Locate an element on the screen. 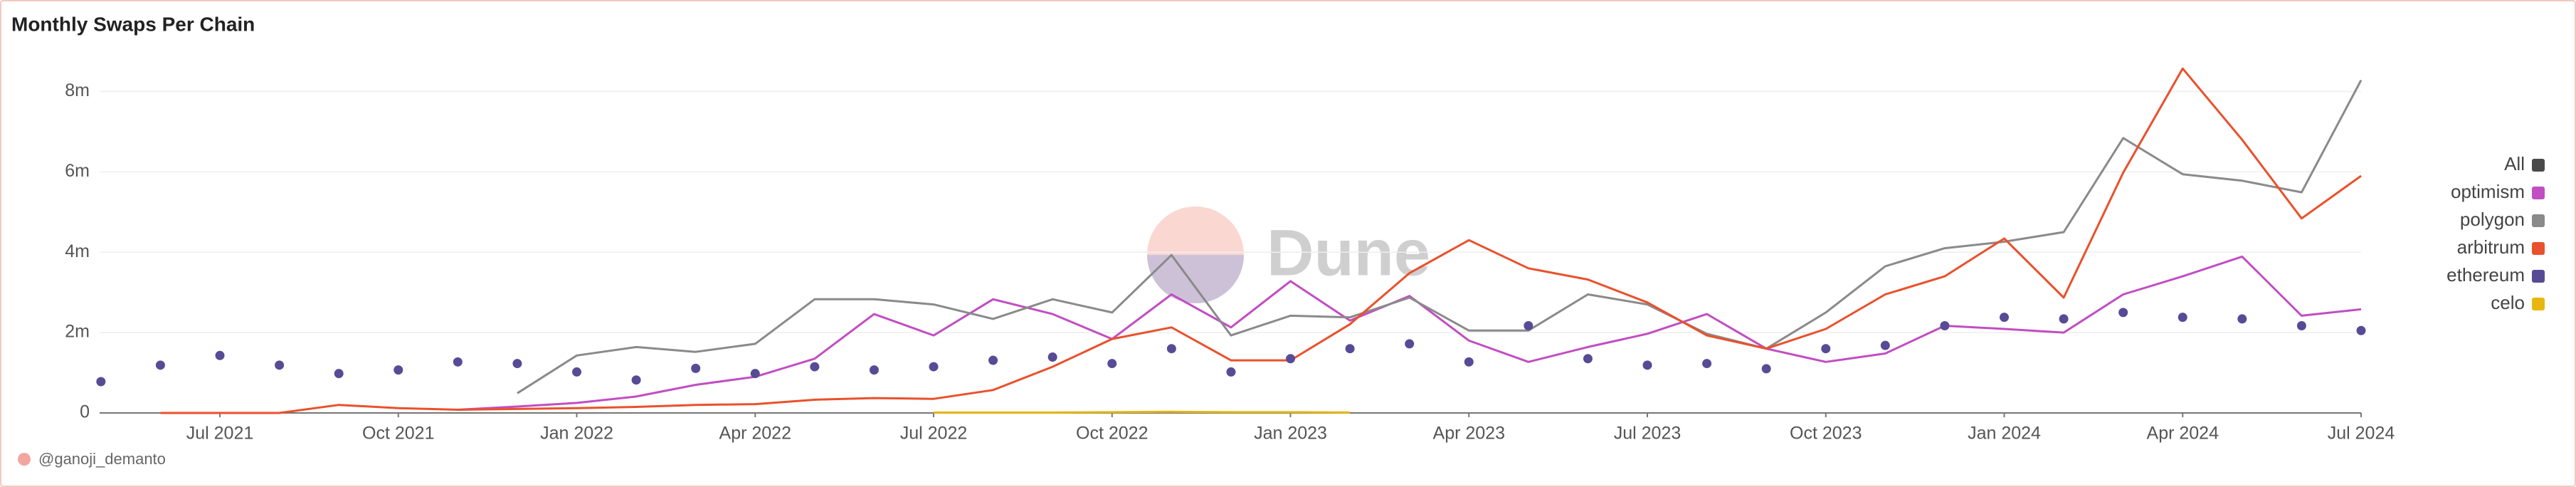 The width and height of the screenshot is (2576, 487). x-tick-label: Oct 2021 is located at coordinates (398, 434).